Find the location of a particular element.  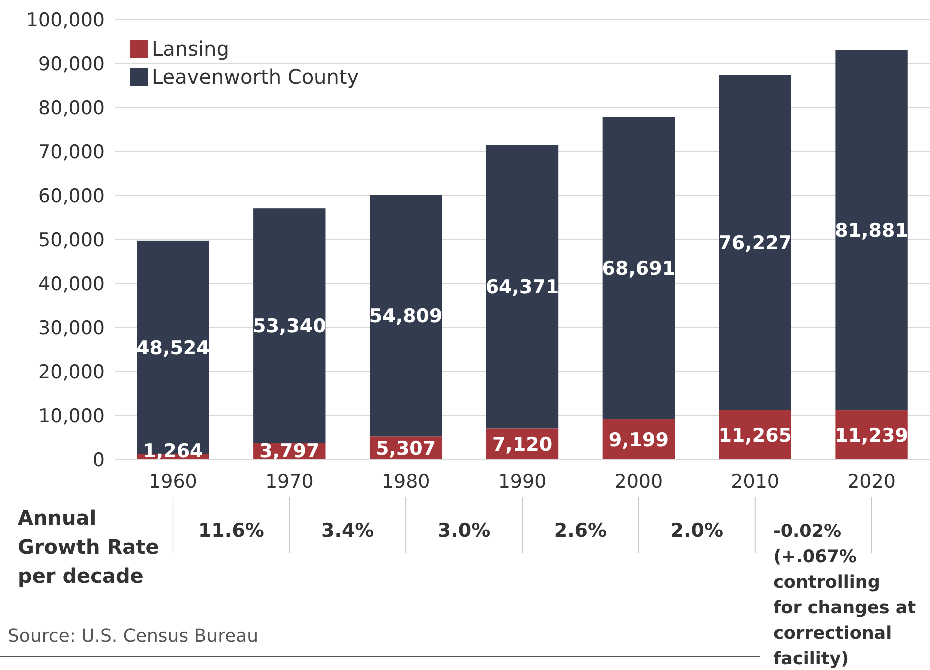

y-tick-label: 100,000 is located at coordinates (65, 21).